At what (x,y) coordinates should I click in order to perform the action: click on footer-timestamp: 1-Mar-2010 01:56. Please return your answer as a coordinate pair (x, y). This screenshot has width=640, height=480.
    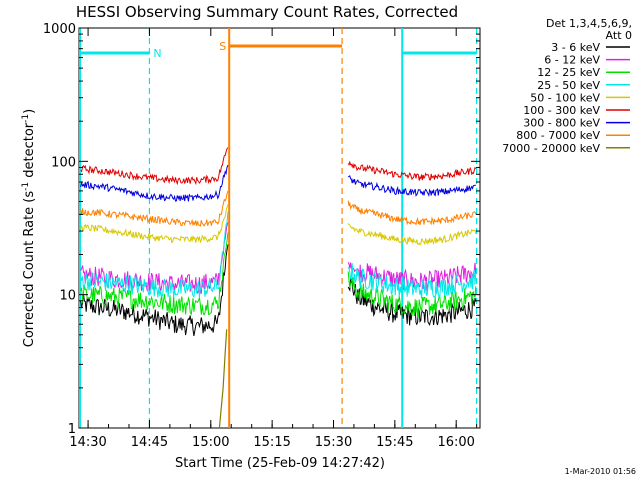
    Looking at the image, I should click on (600, 471).